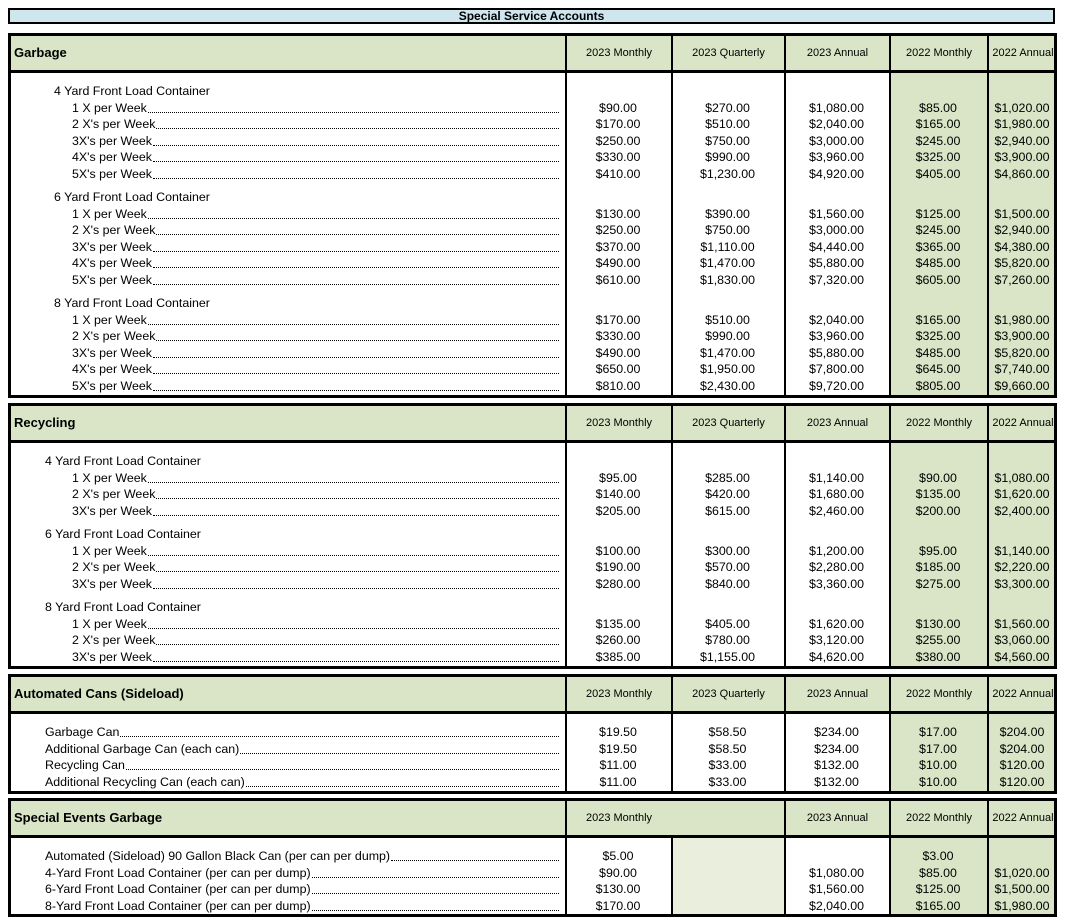 Image resolution: width=1066 pixels, height=920 pixels. I want to click on rate-value: $805.00, so click(938, 386).